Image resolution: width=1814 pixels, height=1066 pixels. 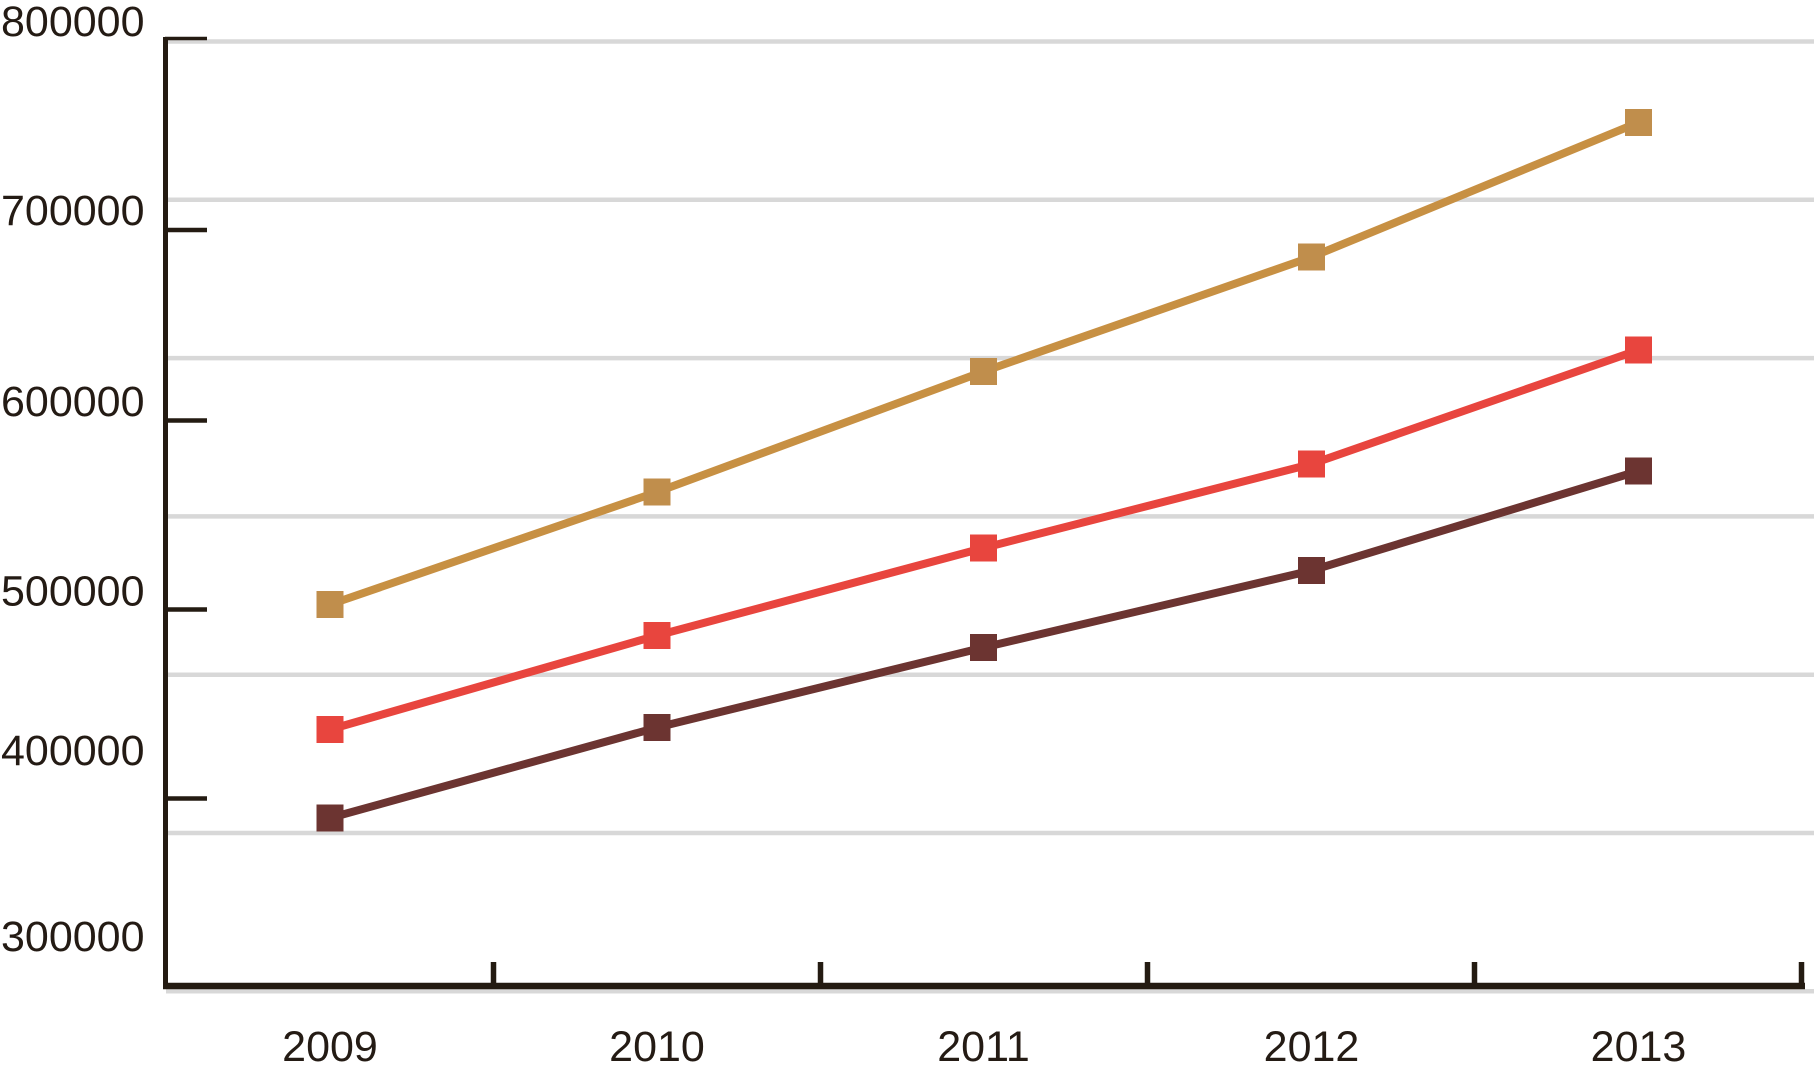 I want to click on svg-text: 2011, so click(x=983, y=1044).